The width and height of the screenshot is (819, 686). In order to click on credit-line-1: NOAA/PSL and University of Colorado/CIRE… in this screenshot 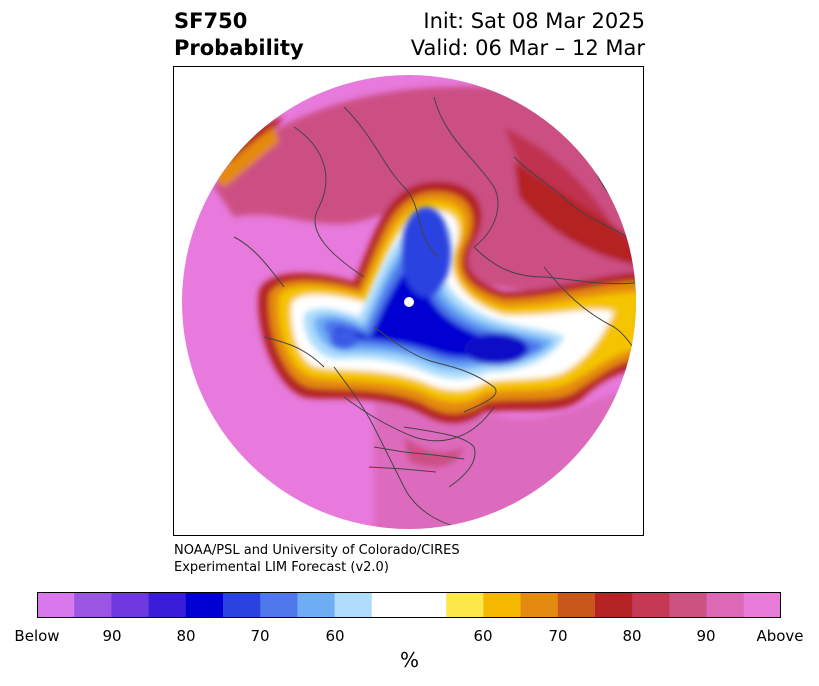, I will do `click(317, 550)`.